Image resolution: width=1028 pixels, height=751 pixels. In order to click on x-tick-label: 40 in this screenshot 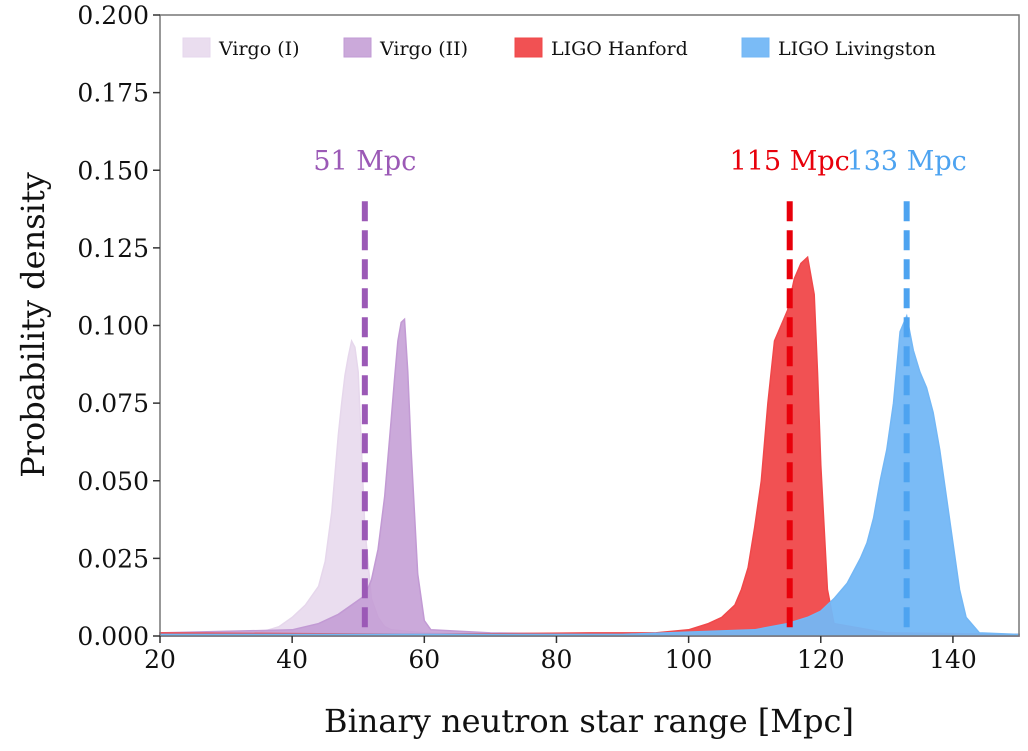, I will do `click(292, 659)`.